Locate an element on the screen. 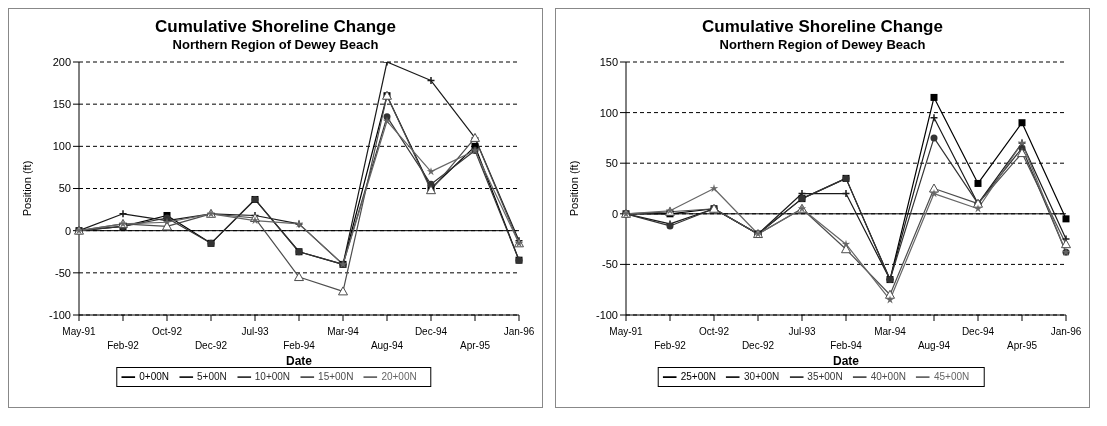  legend-label: 35+00N is located at coordinates (825, 376).